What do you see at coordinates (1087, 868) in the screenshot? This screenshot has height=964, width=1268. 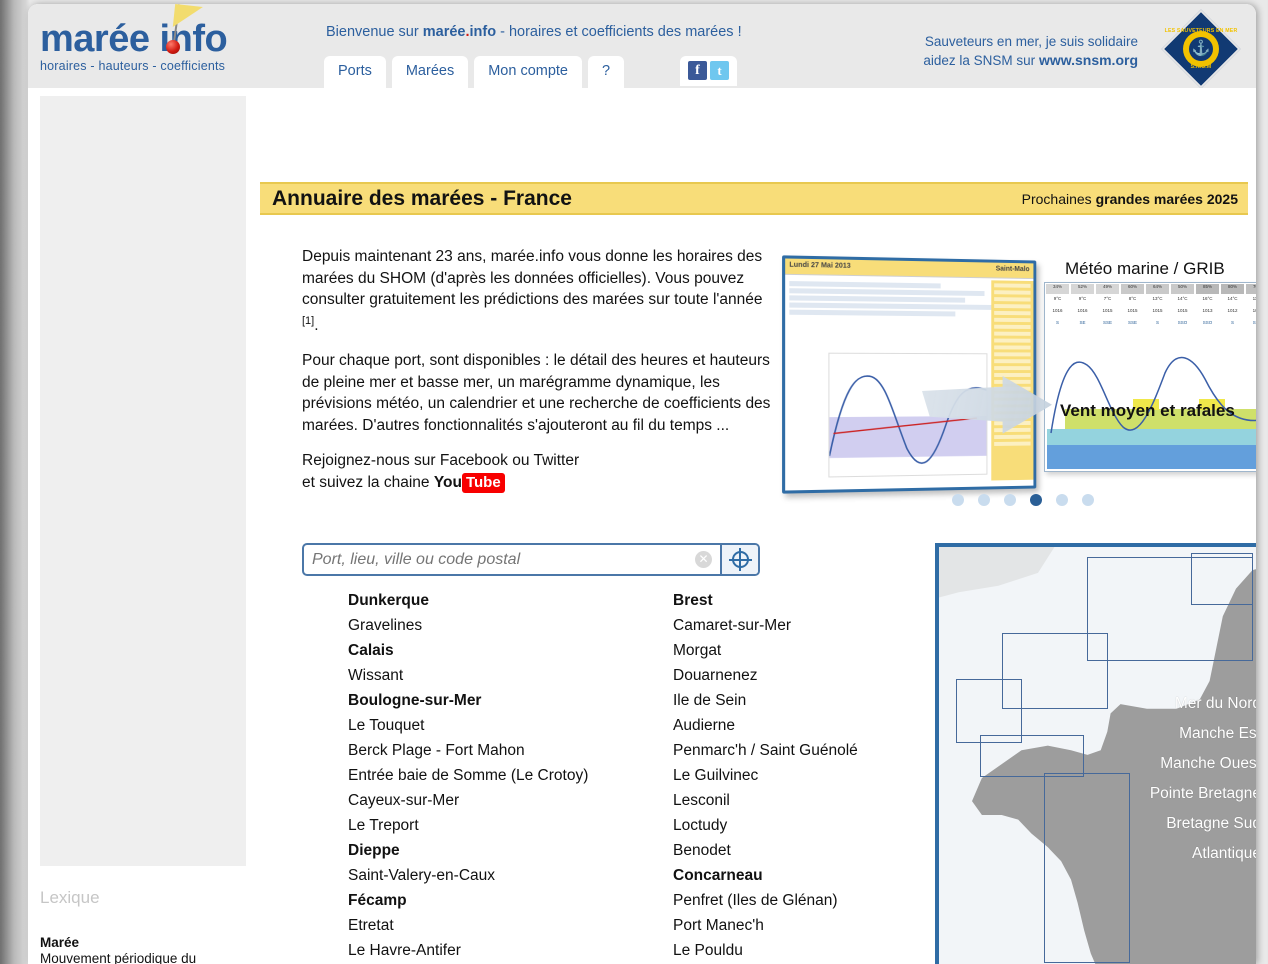 I see `map-zone-atlantique` at bounding box center [1087, 868].